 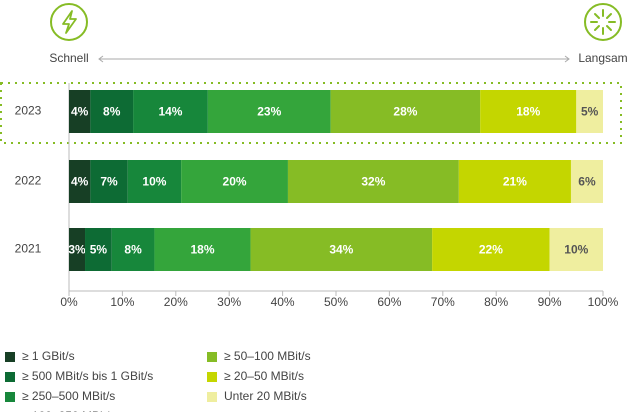 What do you see at coordinates (28, 181) in the screenshot?
I see `y-tick-label: 2022` at bounding box center [28, 181].